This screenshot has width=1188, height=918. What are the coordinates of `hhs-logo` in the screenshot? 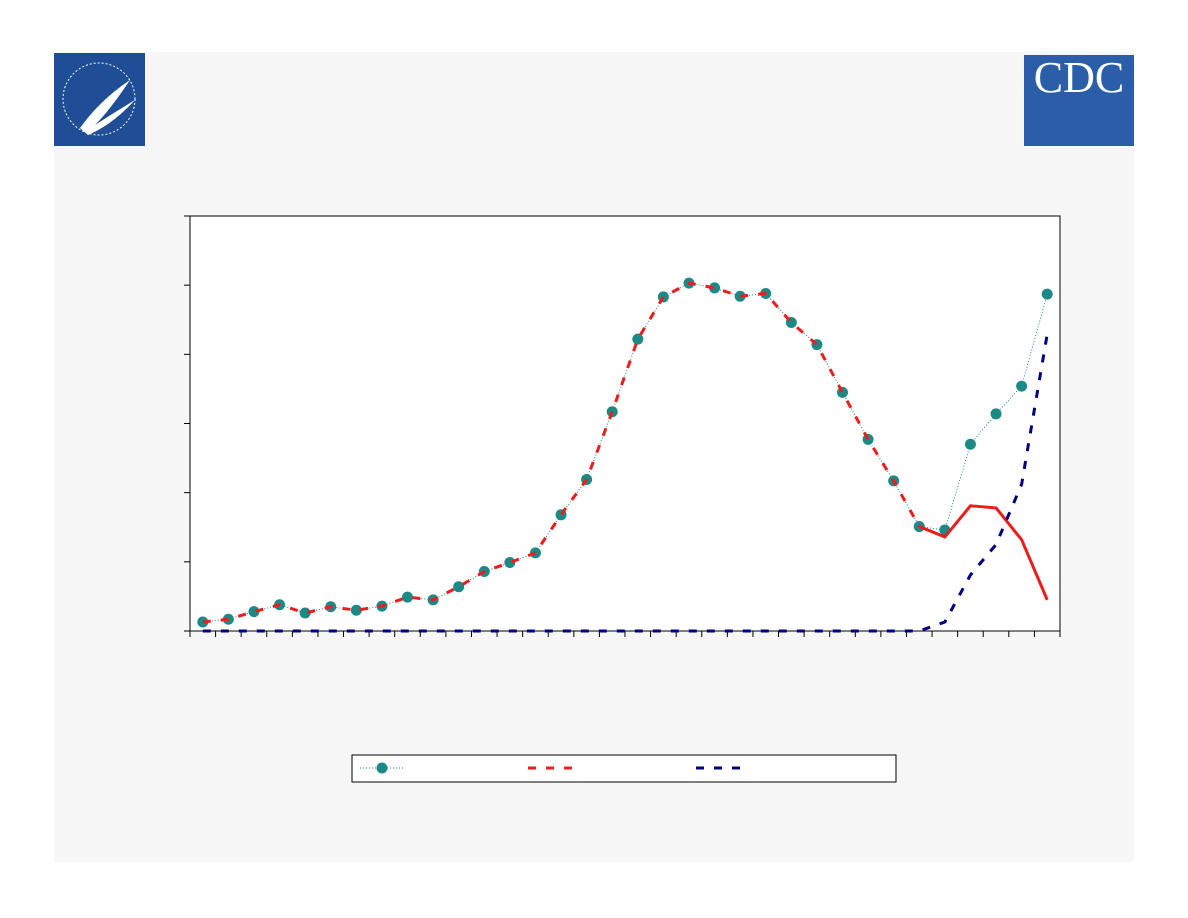 It's located at (99, 99).